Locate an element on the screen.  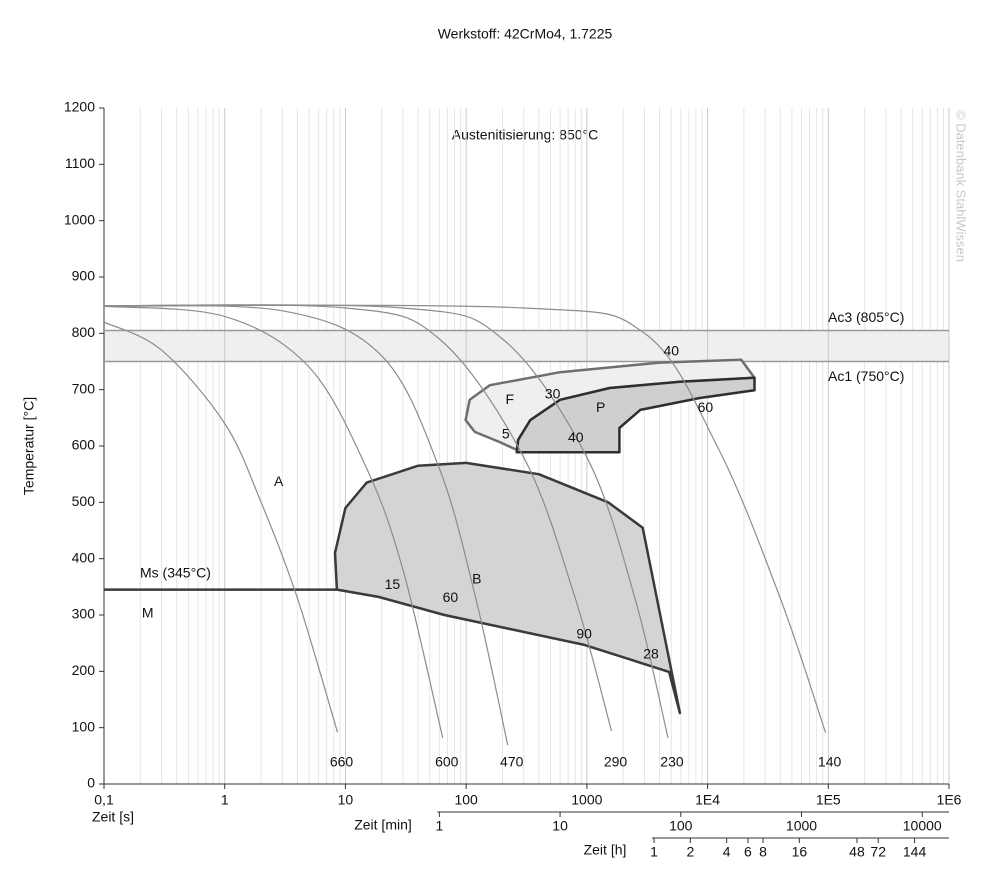
ms-label: Ms (345°C) is located at coordinates (175, 572).